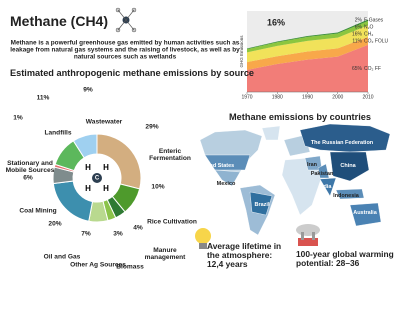  Describe the element at coordinates (211, 165) in the screenshot. I see `country-label: The United States` at that location.